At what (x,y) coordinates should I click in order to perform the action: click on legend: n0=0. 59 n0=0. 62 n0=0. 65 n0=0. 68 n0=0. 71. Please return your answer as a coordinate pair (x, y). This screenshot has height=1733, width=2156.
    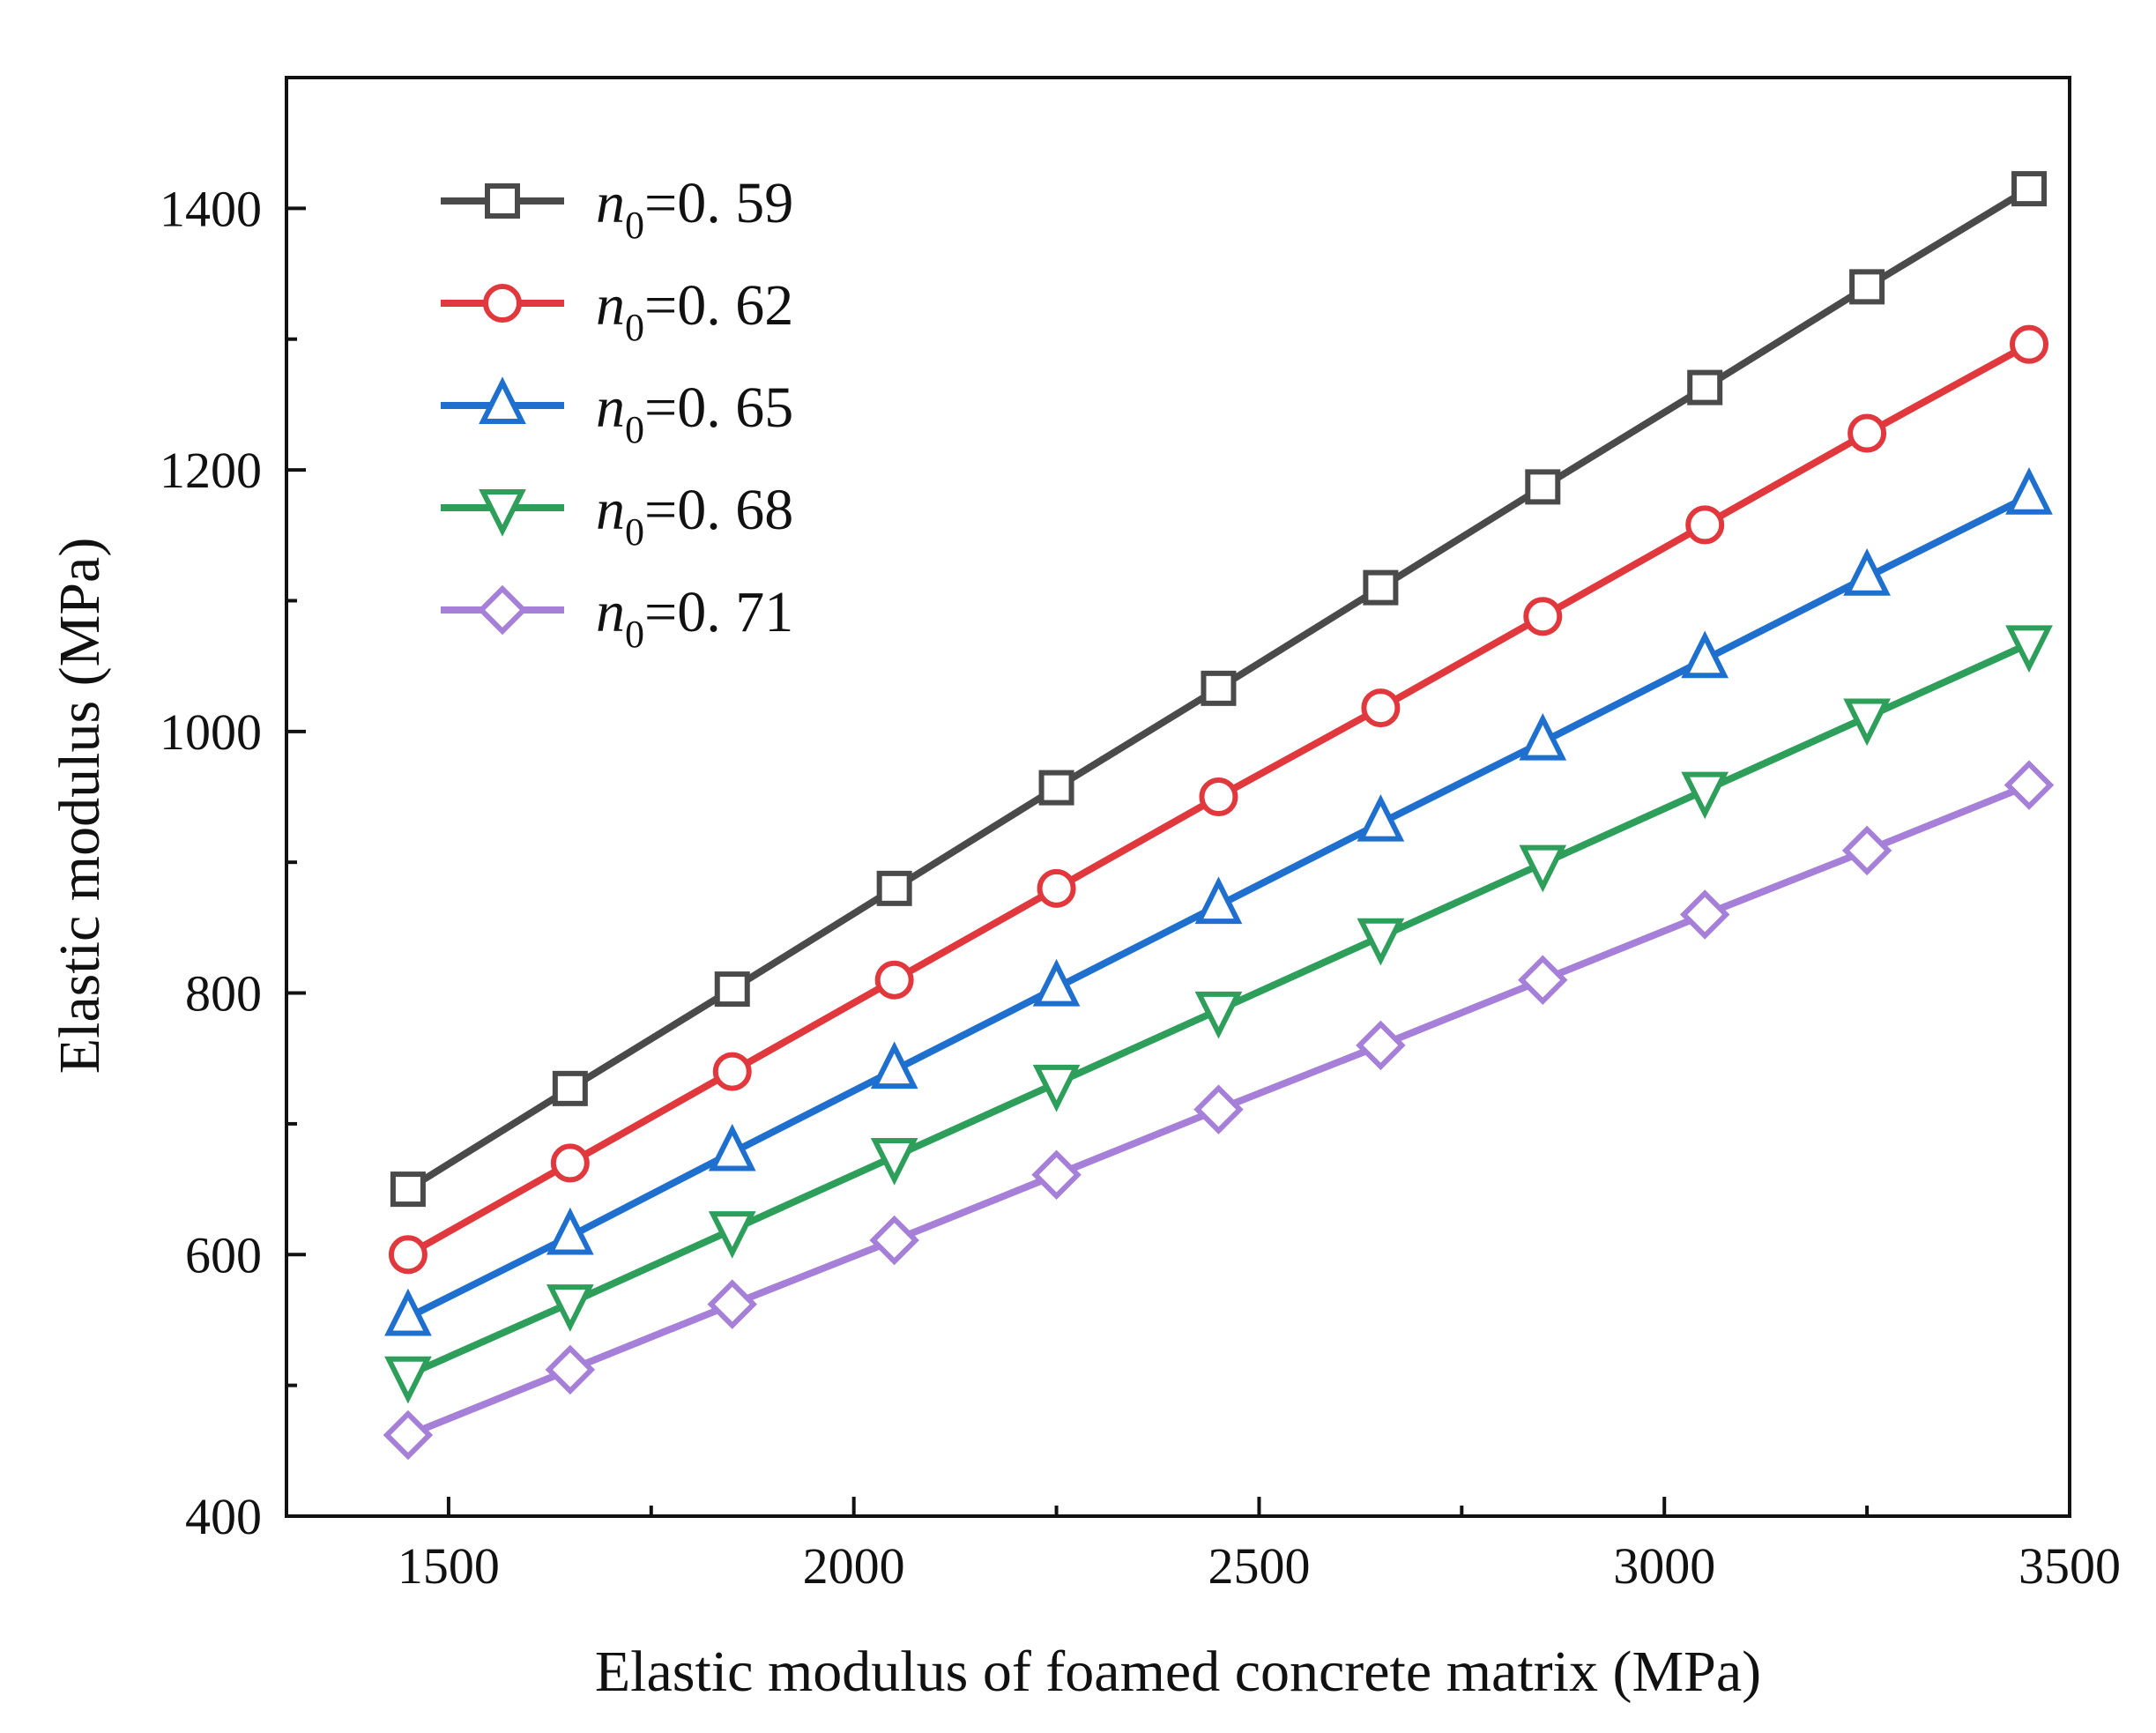
    Looking at the image, I should click on (617, 414).